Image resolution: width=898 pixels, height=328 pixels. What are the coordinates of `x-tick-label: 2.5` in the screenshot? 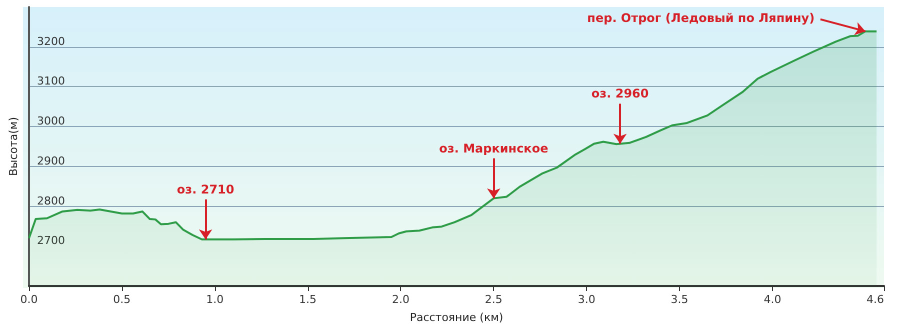 It's located at (493, 299).